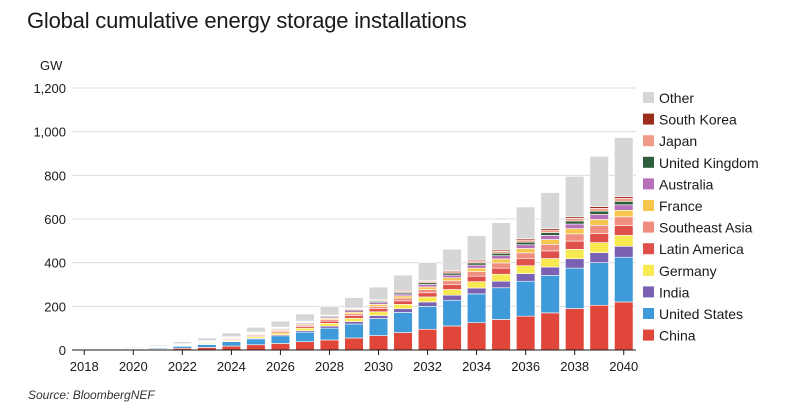  Describe the element at coordinates (706, 228) in the screenshot. I see `legend-label: Southeast Asia` at that location.